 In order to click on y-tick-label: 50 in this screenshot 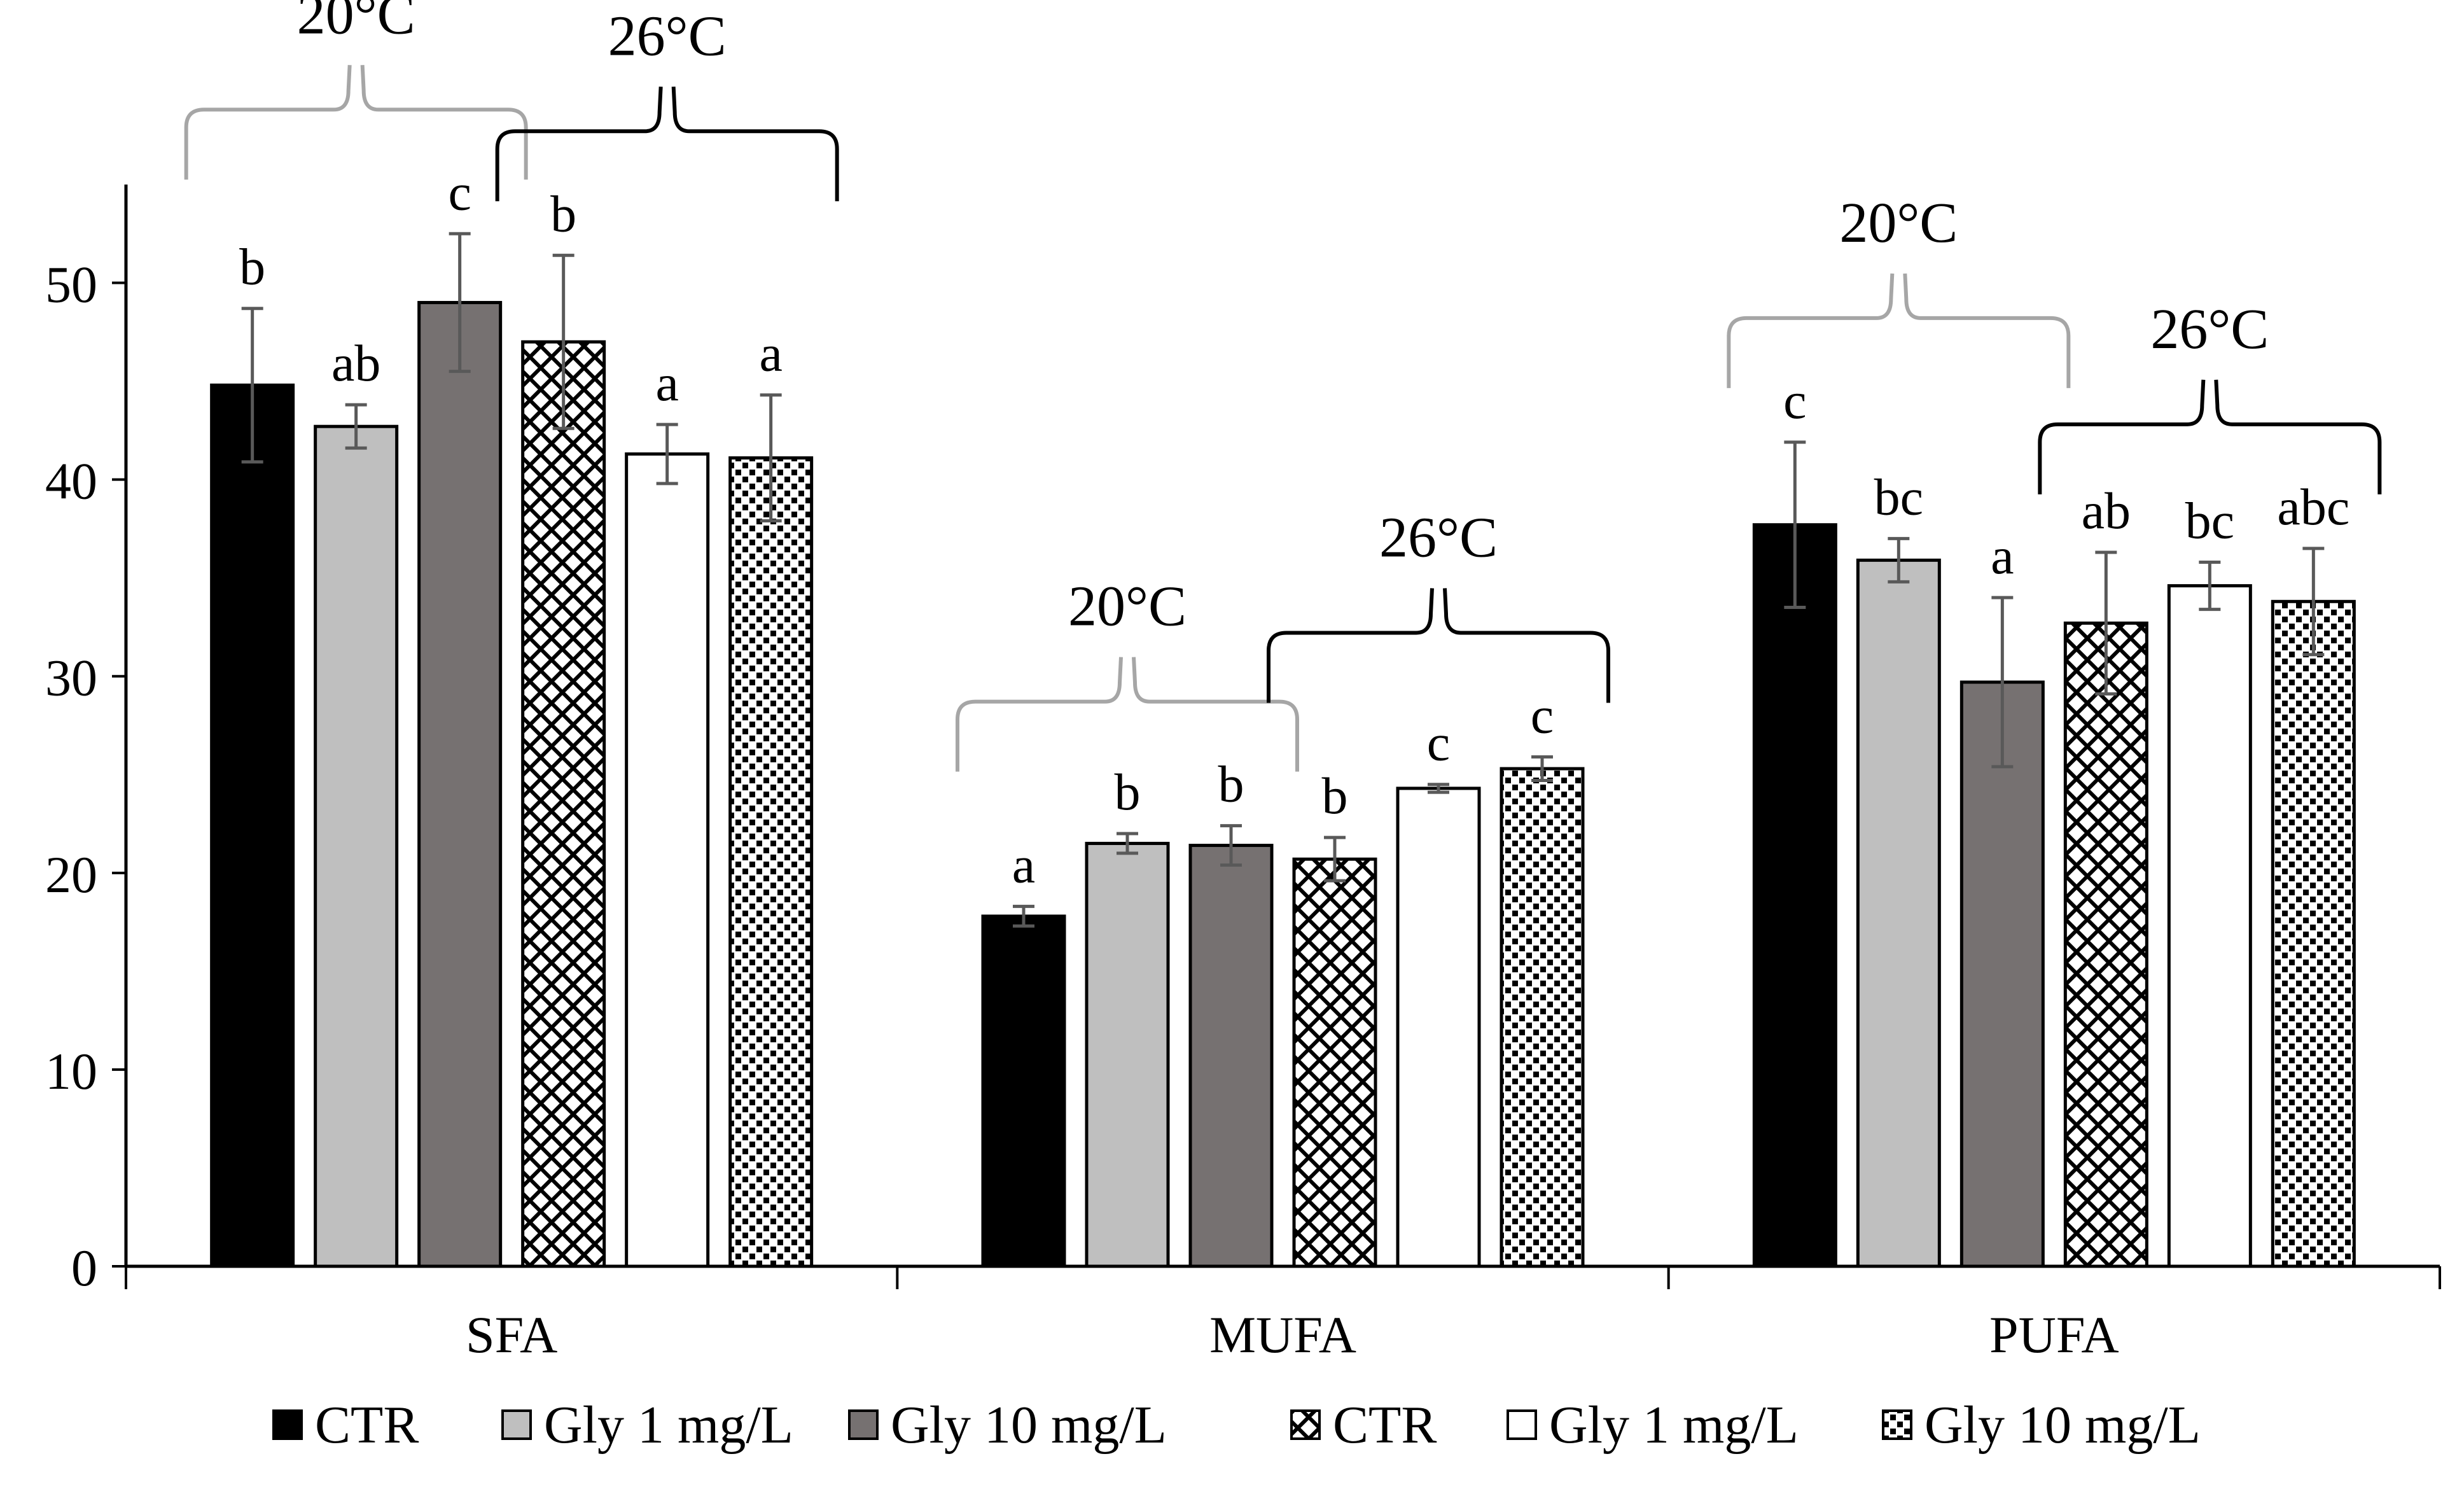, I will do `click(71, 285)`.